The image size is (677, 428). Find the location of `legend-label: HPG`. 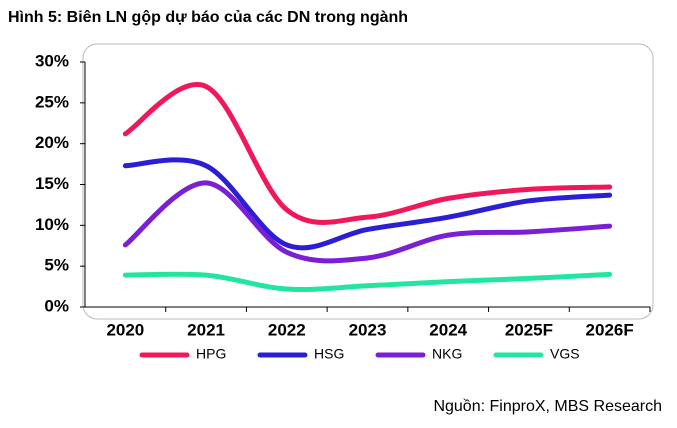

legend-label: HPG is located at coordinates (211, 354).